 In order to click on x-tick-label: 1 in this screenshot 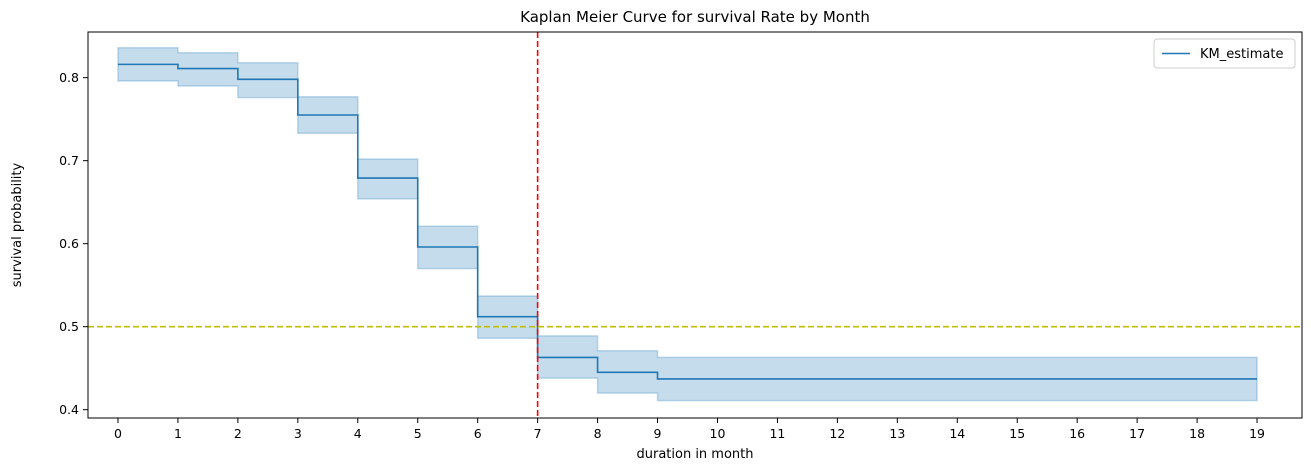, I will do `click(178, 433)`.